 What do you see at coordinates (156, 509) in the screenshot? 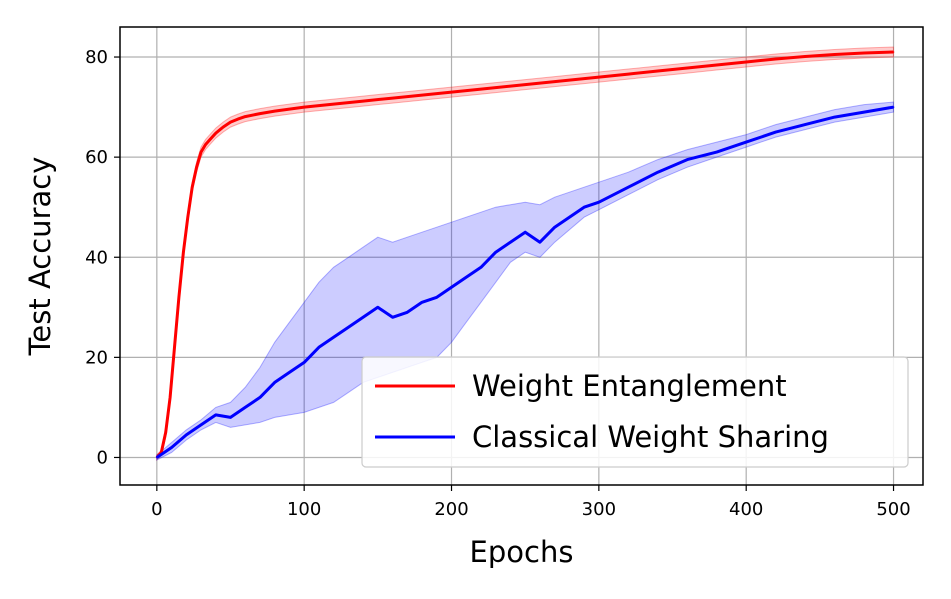
I see `x-tick-label: 0` at bounding box center [156, 509].